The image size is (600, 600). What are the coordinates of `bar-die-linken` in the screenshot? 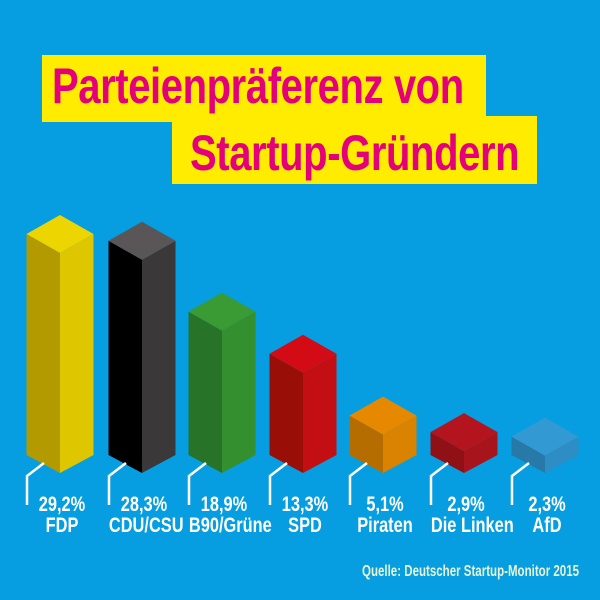 It's located at (463, 459).